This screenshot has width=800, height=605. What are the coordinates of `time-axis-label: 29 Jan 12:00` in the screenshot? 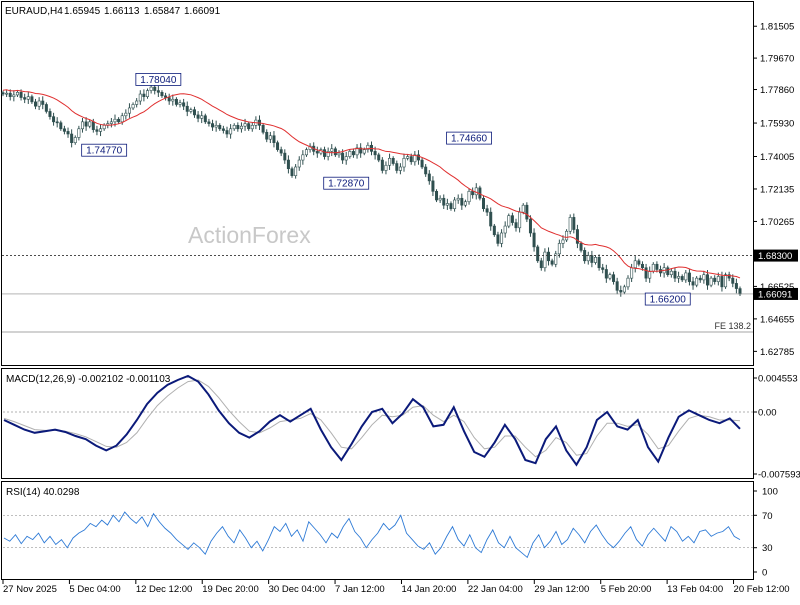 It's located at (561, 589).